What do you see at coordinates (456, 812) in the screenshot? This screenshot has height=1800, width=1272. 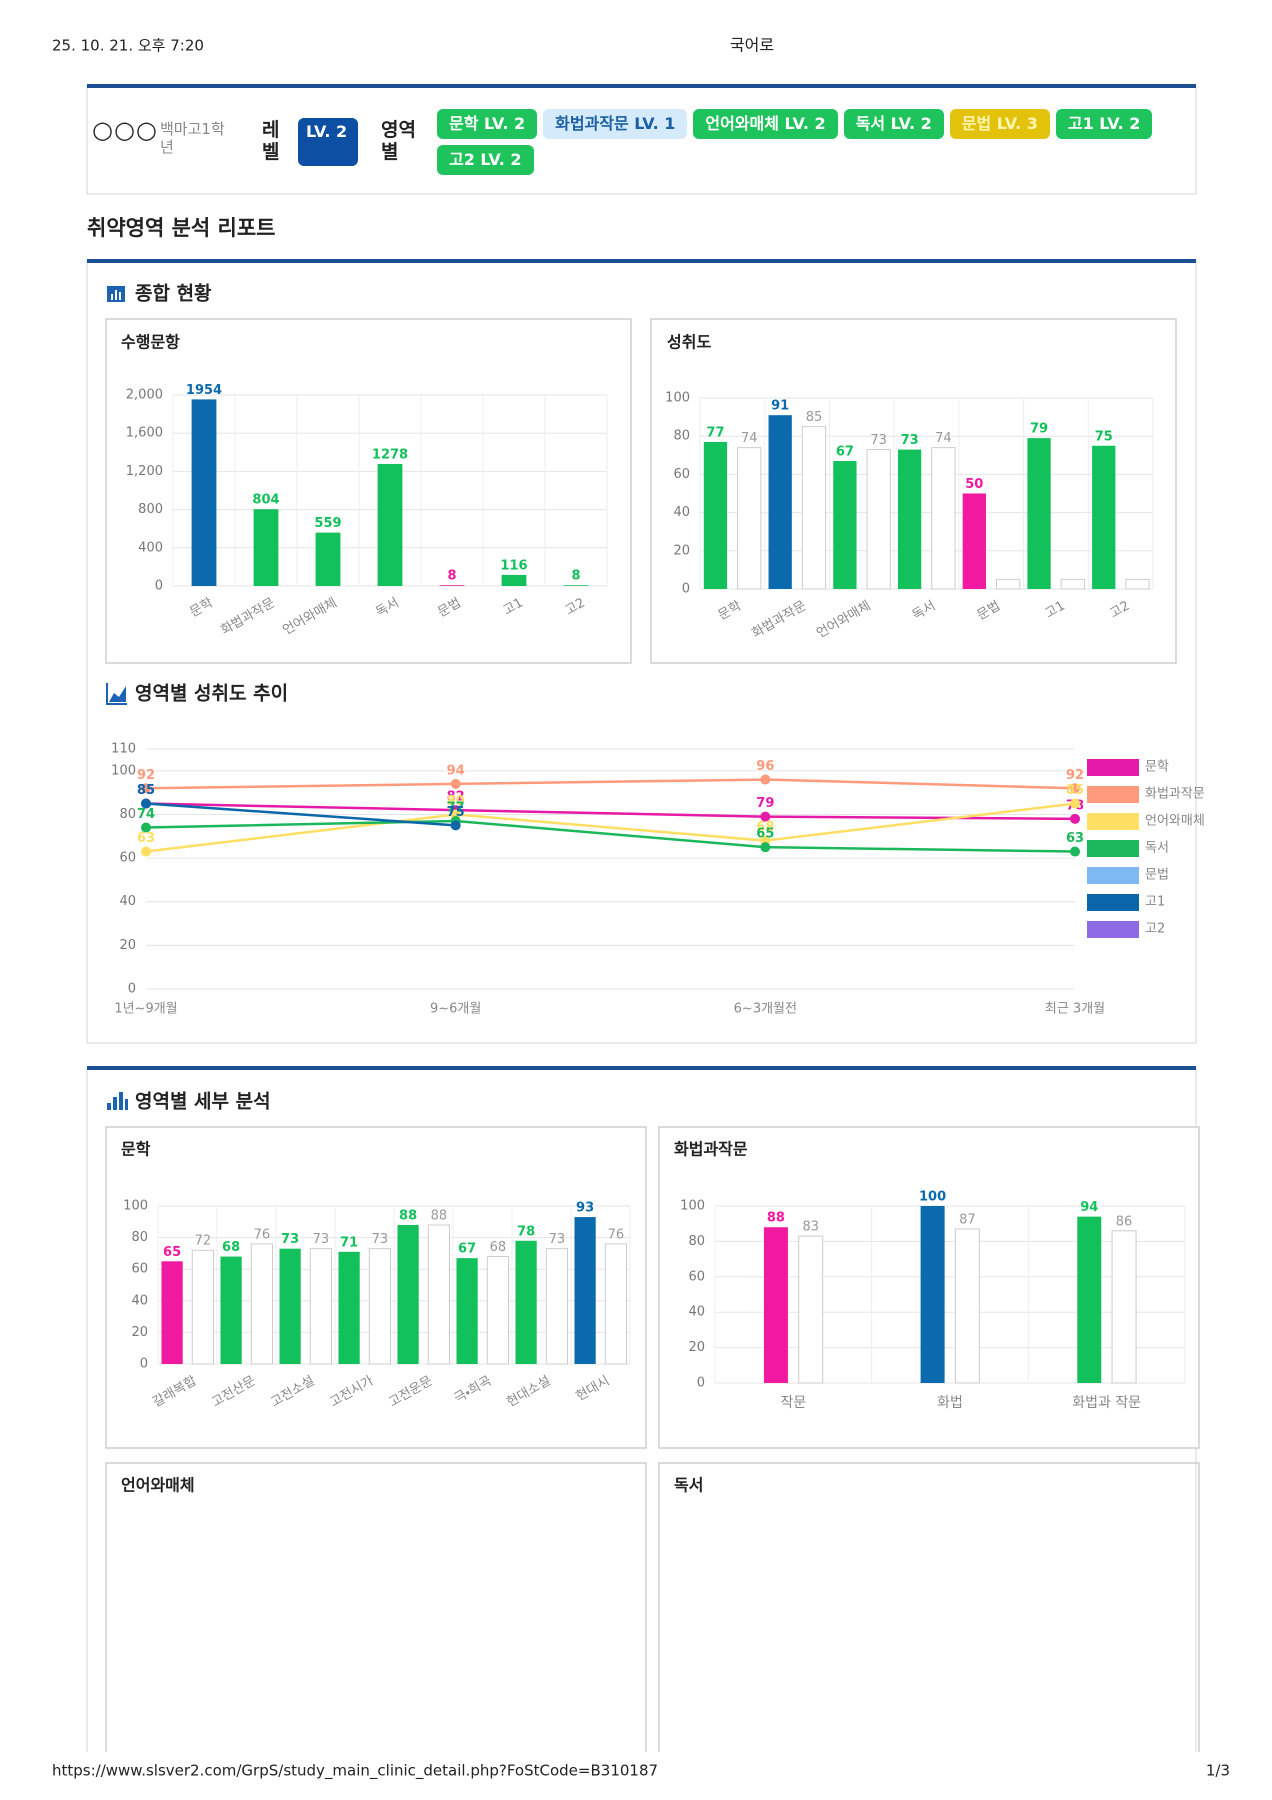 I see `value-label: 75` at bounding box center [456, 812].